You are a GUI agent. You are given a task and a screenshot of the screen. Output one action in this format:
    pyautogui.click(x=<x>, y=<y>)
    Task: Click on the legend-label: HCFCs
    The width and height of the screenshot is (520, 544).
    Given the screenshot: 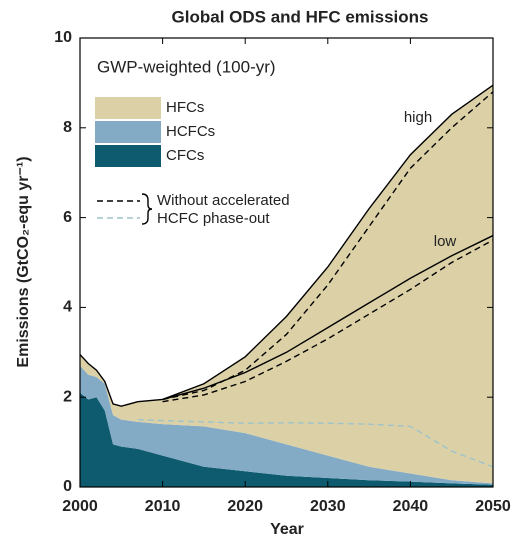 What is the action you would take?
    pyautogui.click(x=190, y=131)
    